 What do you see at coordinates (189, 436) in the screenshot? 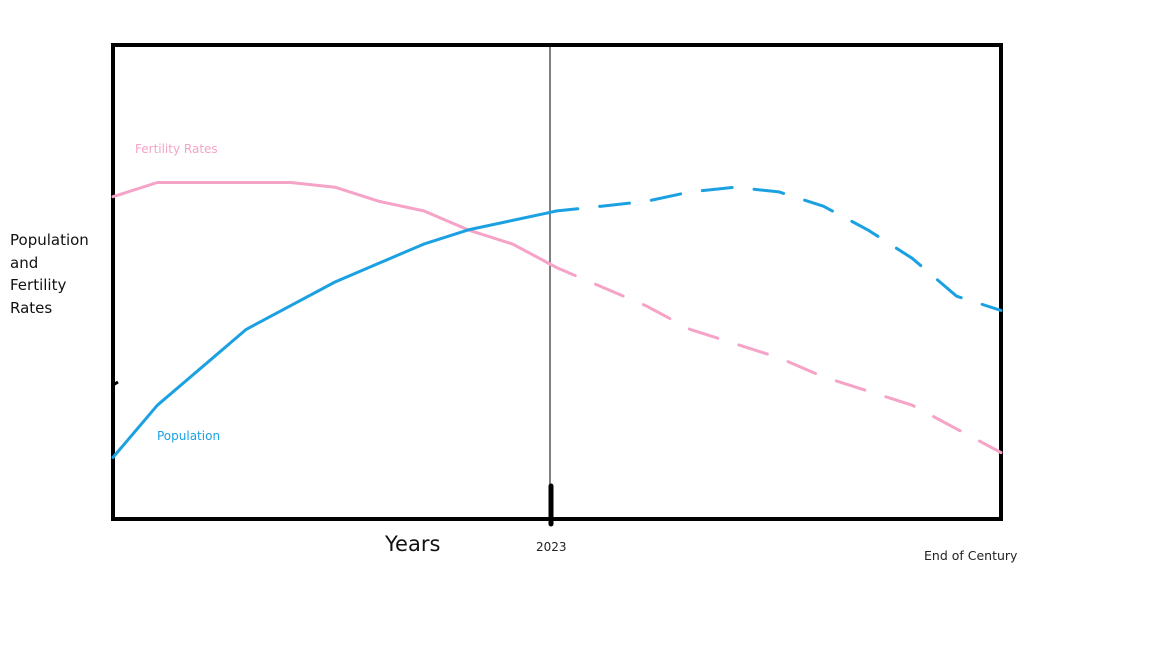
I see `series-label-population: Population` at bounding box center [189, 436].